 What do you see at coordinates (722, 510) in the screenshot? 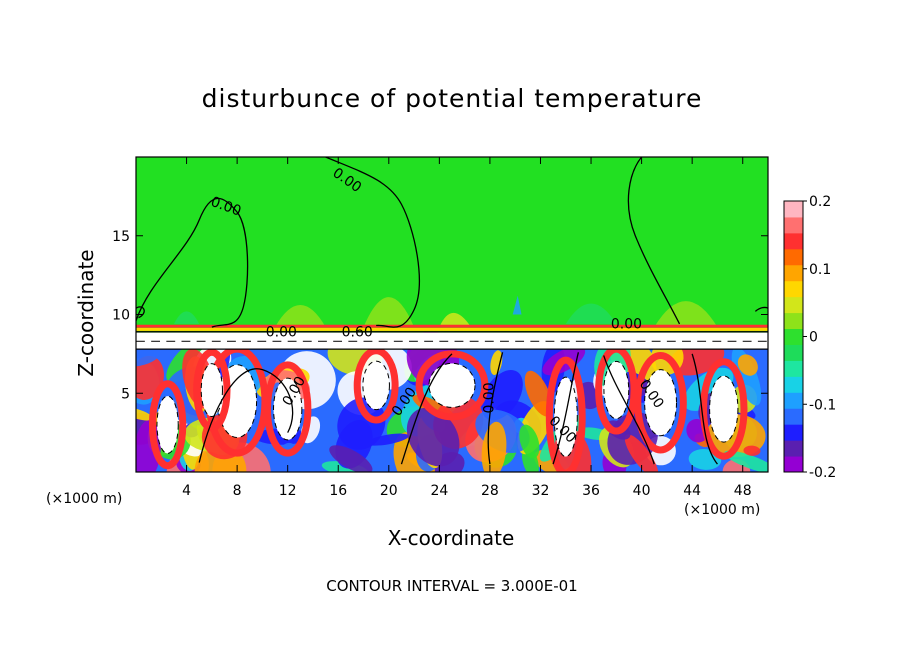
I see `x-unit-label-right: (×1000 m)` at bounding box center [722, 510].